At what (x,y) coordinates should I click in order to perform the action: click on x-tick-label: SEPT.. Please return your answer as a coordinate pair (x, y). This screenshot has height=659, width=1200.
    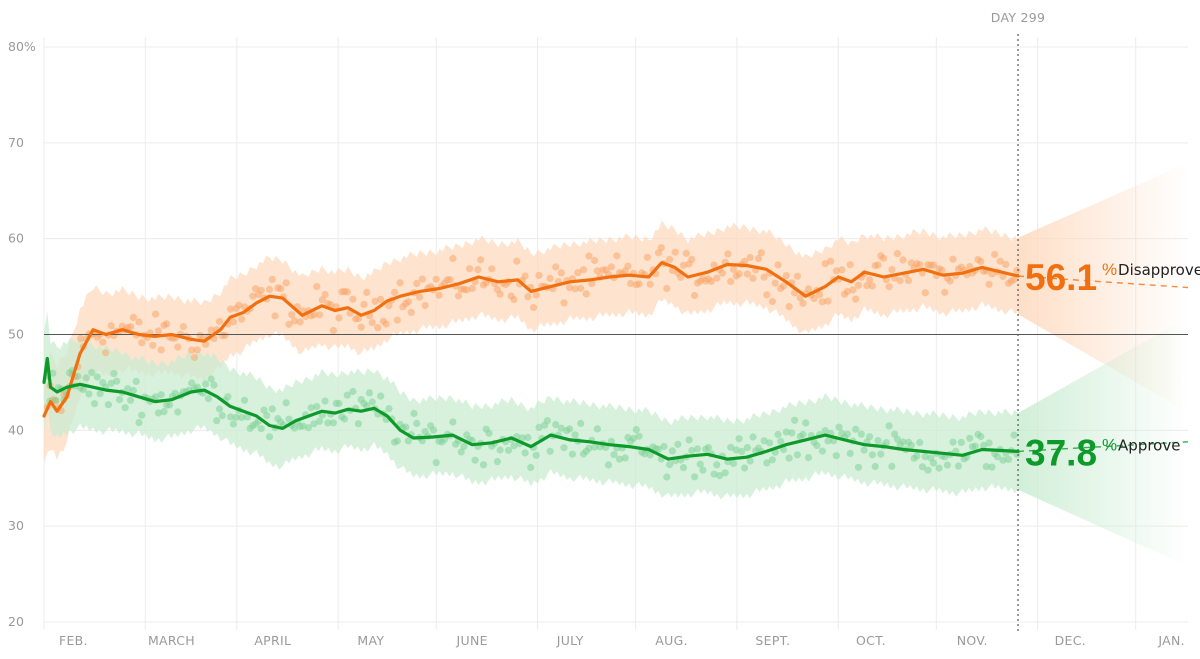
    Looking at the image, I should click on (772, 640).